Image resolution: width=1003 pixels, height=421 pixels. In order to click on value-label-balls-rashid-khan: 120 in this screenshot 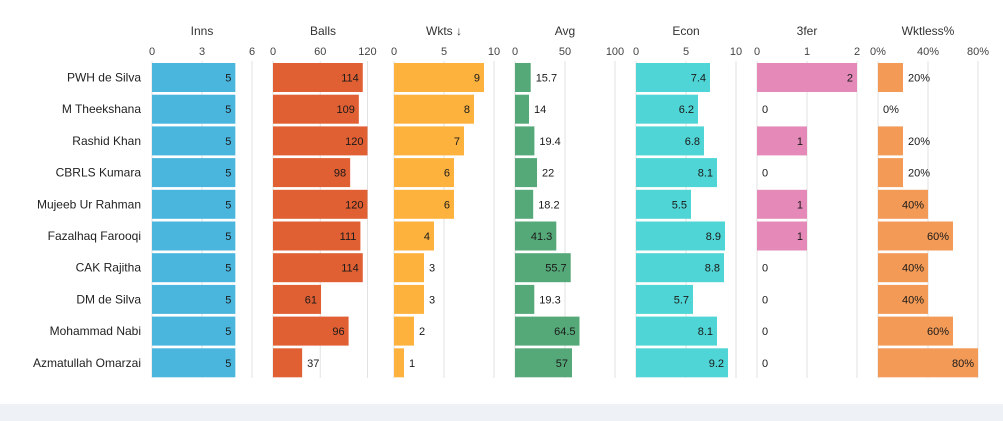, I will do `click(354, 142)`.